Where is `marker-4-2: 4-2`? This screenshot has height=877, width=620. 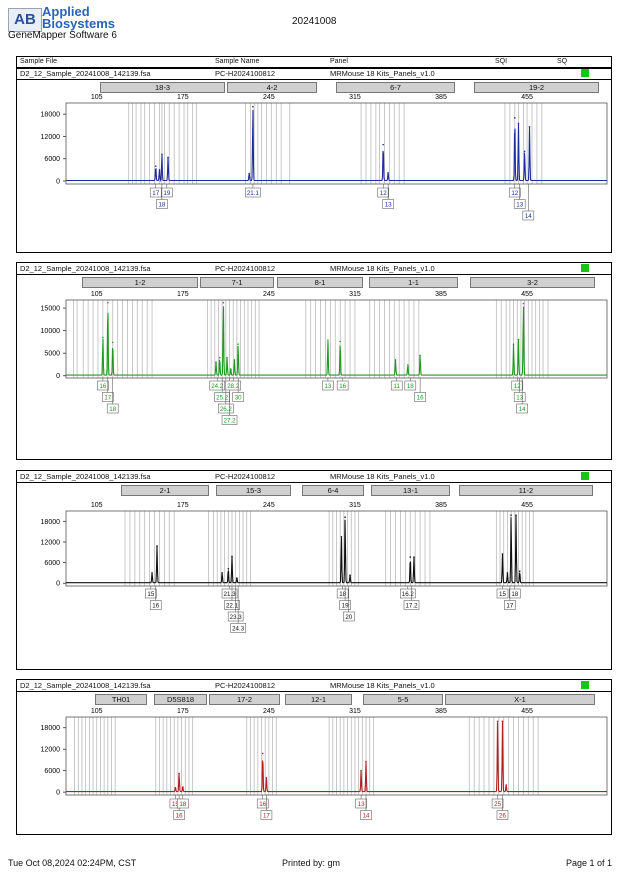 marker-4-2: 4-2 is located at coordinates (272, 87).